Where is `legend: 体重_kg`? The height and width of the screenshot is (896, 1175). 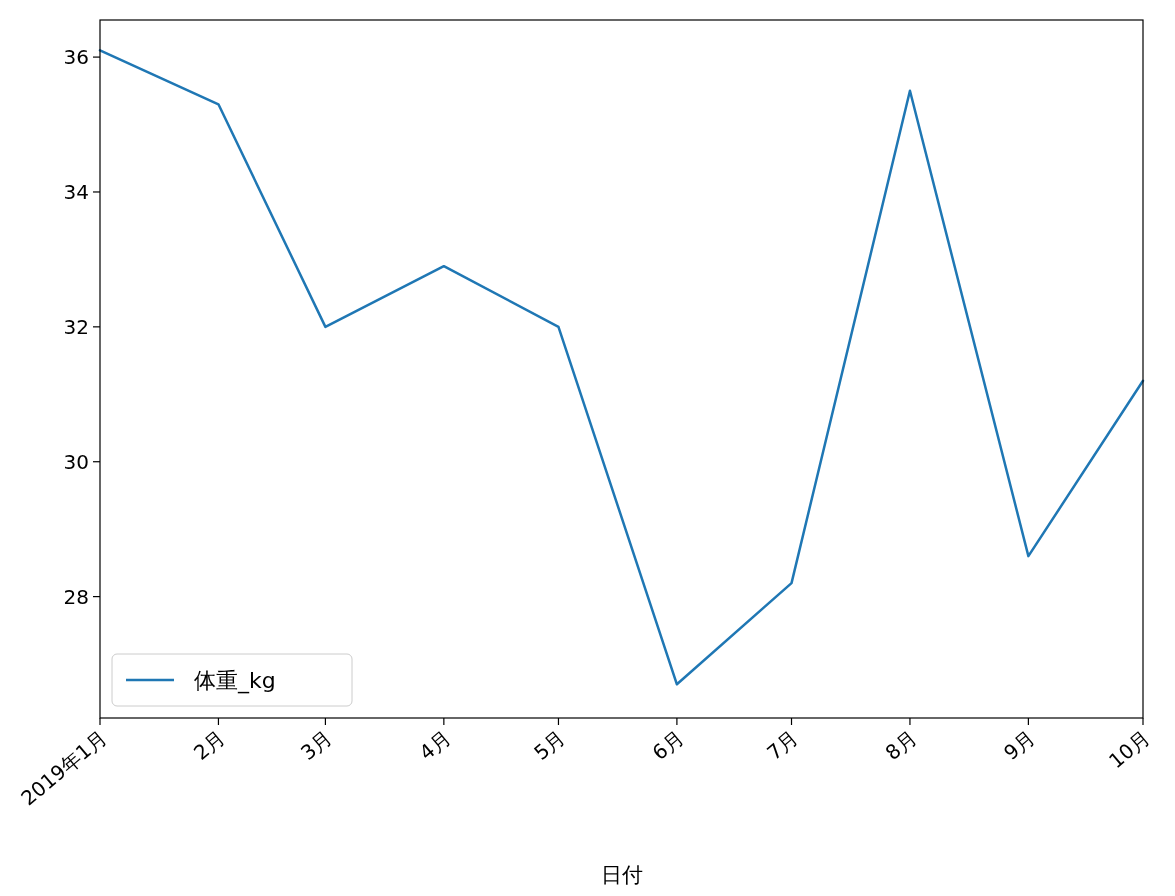 legend: 体重_kg is located at coordinates (232, 680).